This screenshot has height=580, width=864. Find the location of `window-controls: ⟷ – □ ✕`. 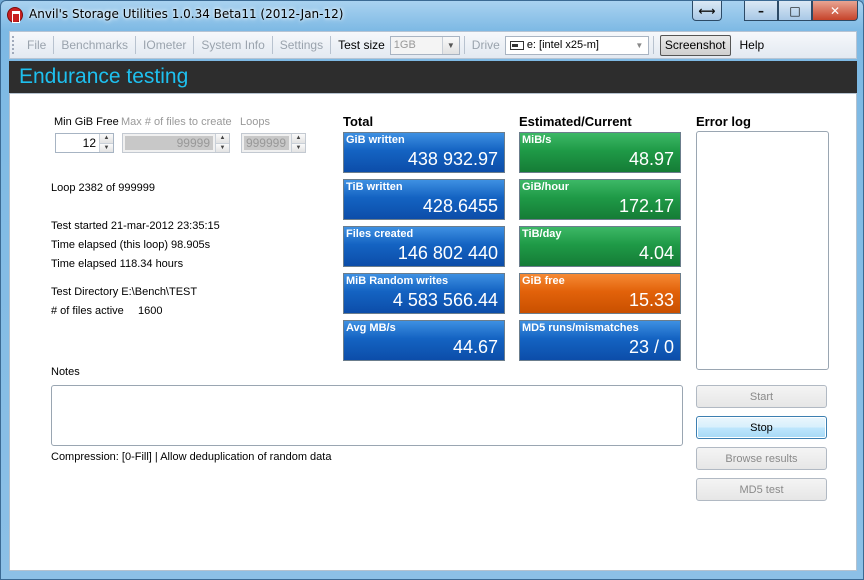

window-controls: ⟷ – □ ✕ is located at coordinates (775, 11).